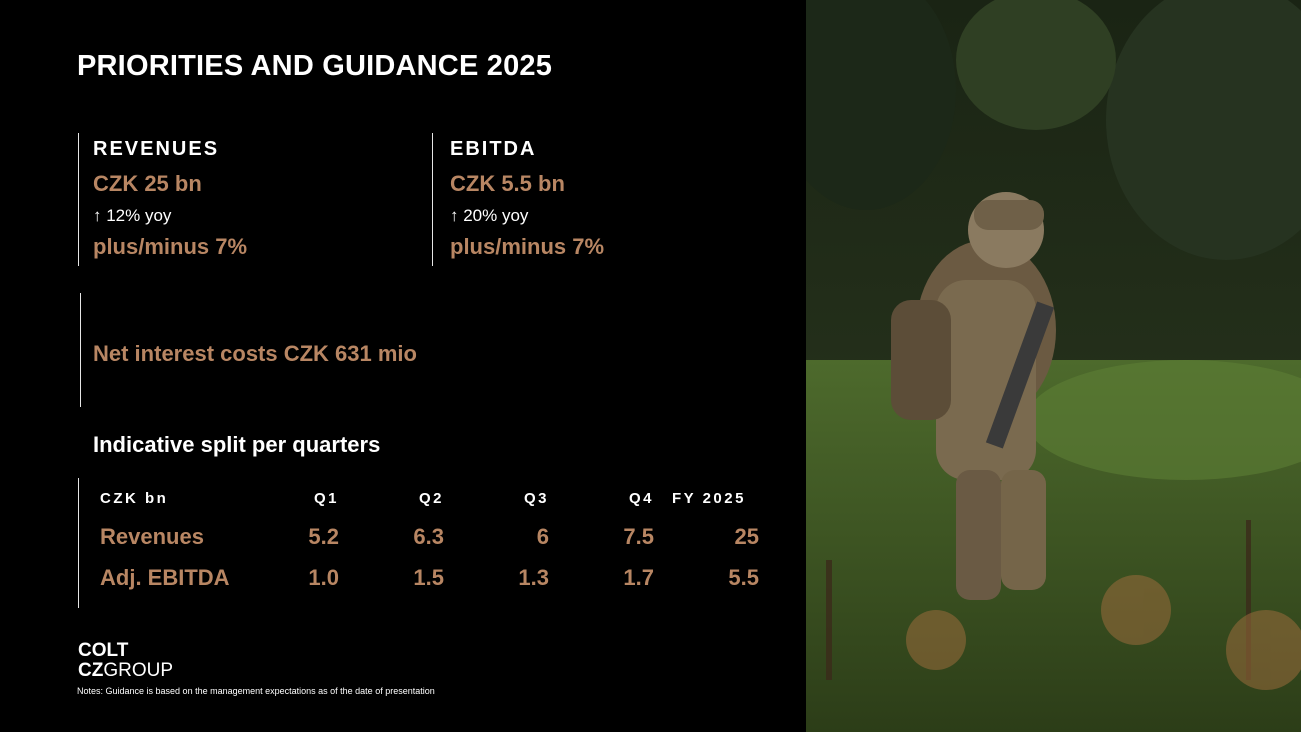  Describe the element at coordinates (507, 183) in the screenshot. I see `ebitda-value: CZK 5.5 bn` at that location.